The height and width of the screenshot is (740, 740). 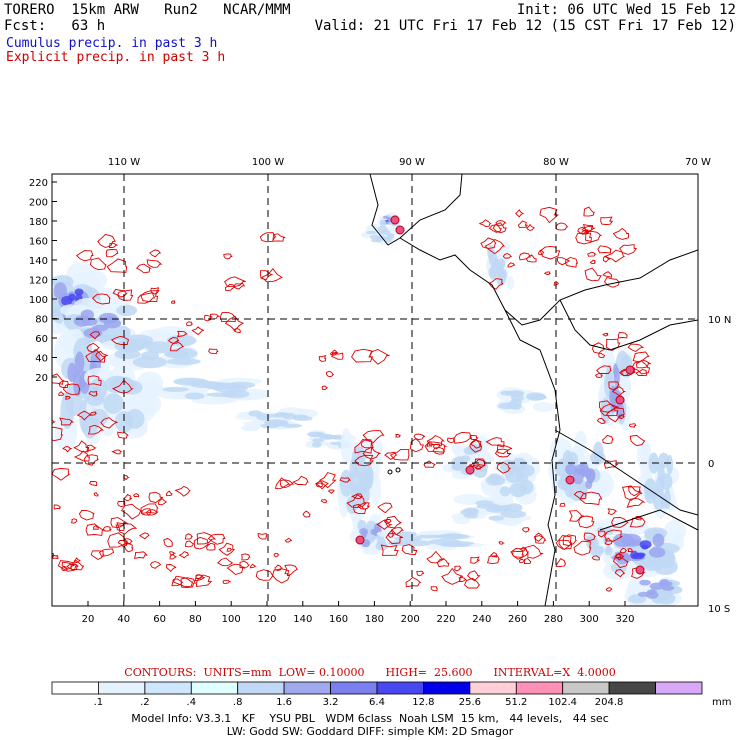 I want to click on y-tick-label: 180, so click(x=38, y=222).